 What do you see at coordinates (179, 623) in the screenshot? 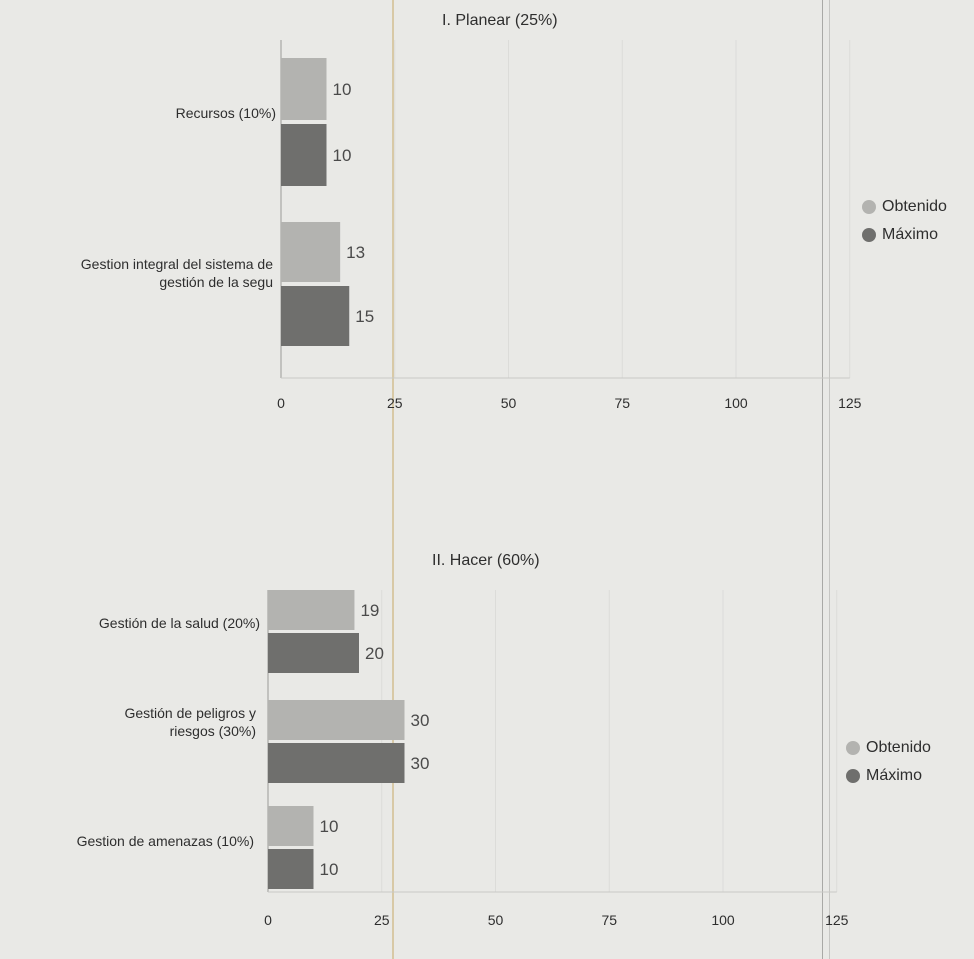
I see `category-label-salud: Gestión de la salud (20%)` at bounding box center [179, 623].